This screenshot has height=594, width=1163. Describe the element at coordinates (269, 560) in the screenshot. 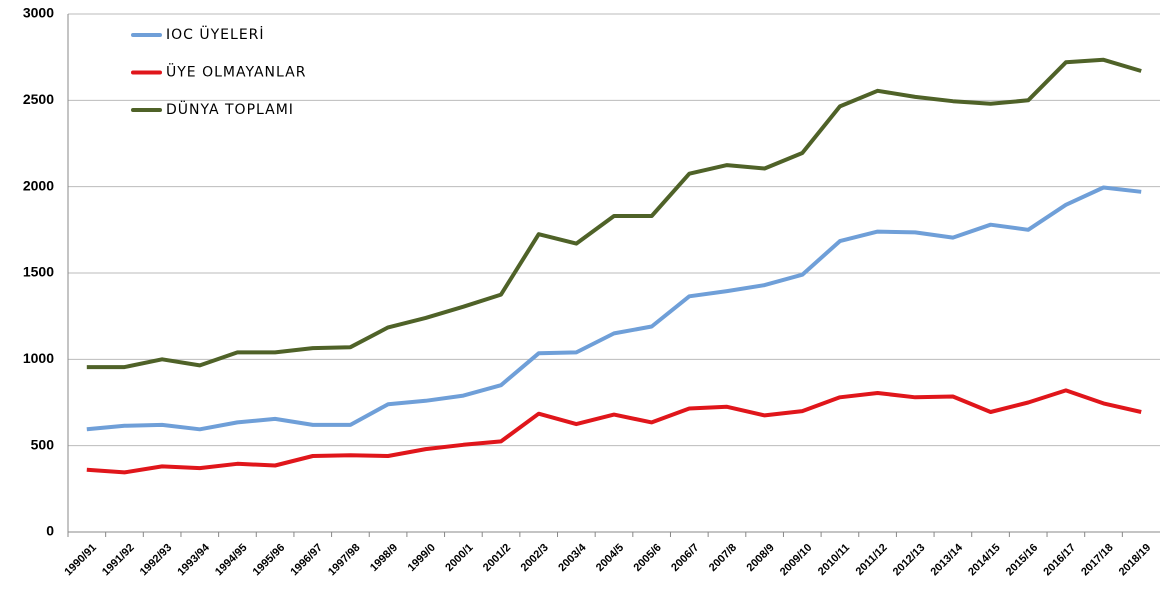

I see `x-tick-label: 1995/96` at that location.